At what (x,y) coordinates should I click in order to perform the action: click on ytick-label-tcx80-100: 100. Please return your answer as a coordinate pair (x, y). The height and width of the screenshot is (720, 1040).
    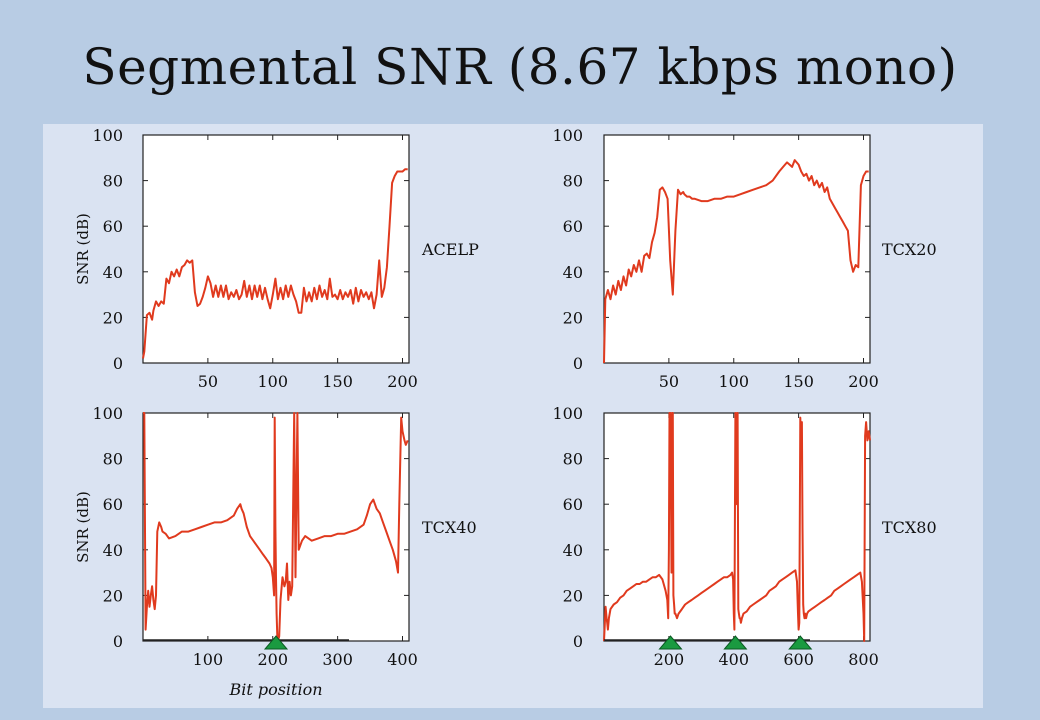
    Looking at the image, I should click on (567, 413).